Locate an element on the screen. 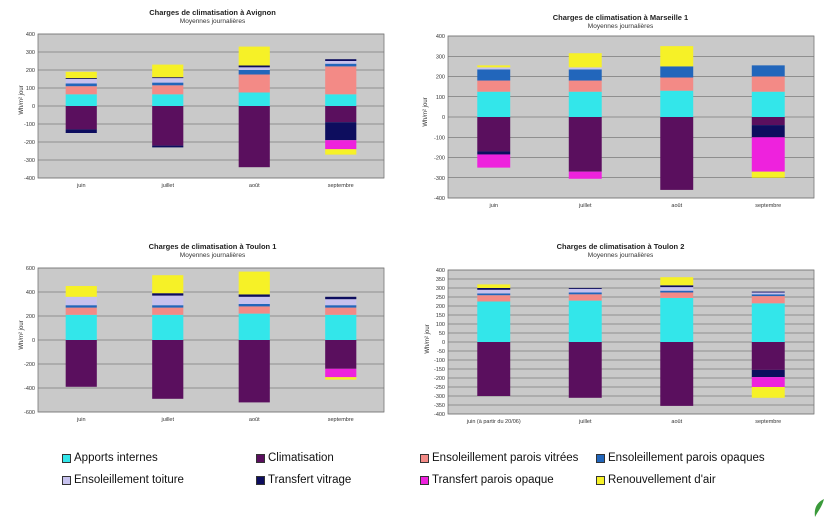  plot-border is located at coordinates (211, 106).